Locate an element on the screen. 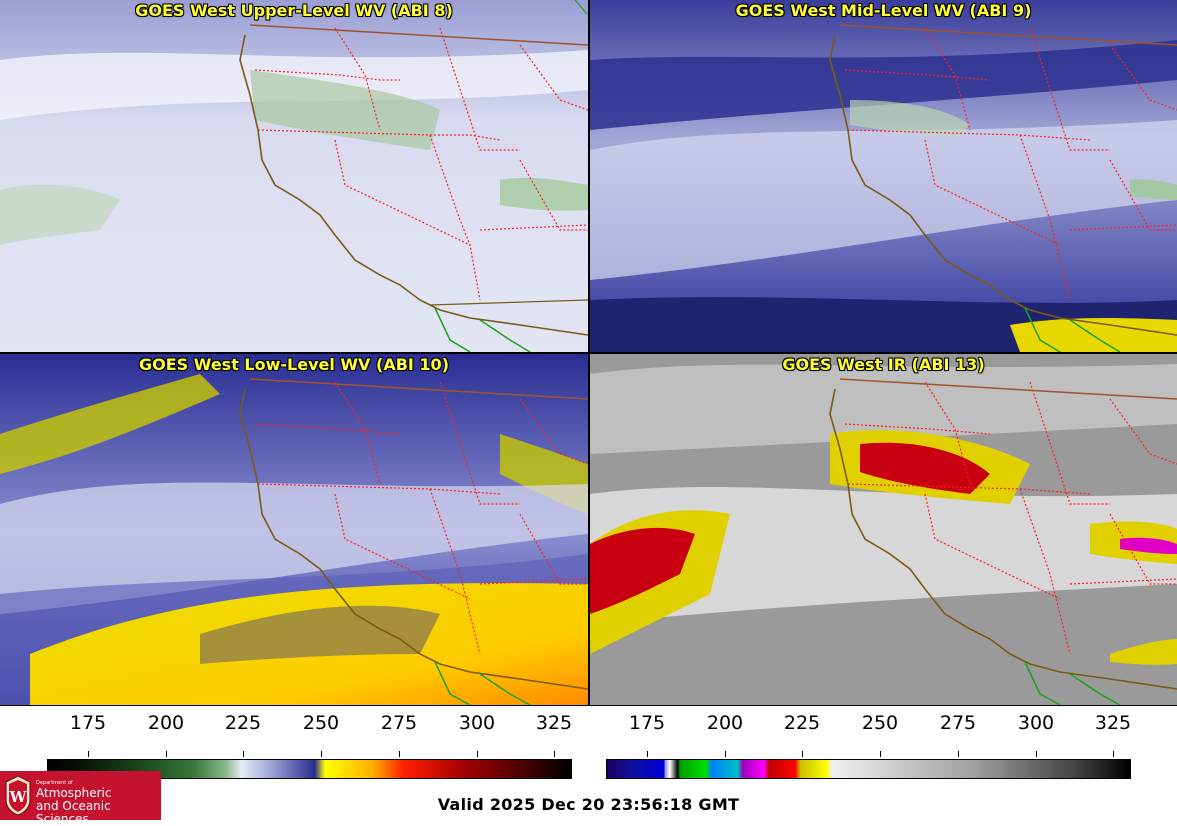 The image size is (1177, 826). wv-tick-label: 250 is located at coordinates (321, 723).